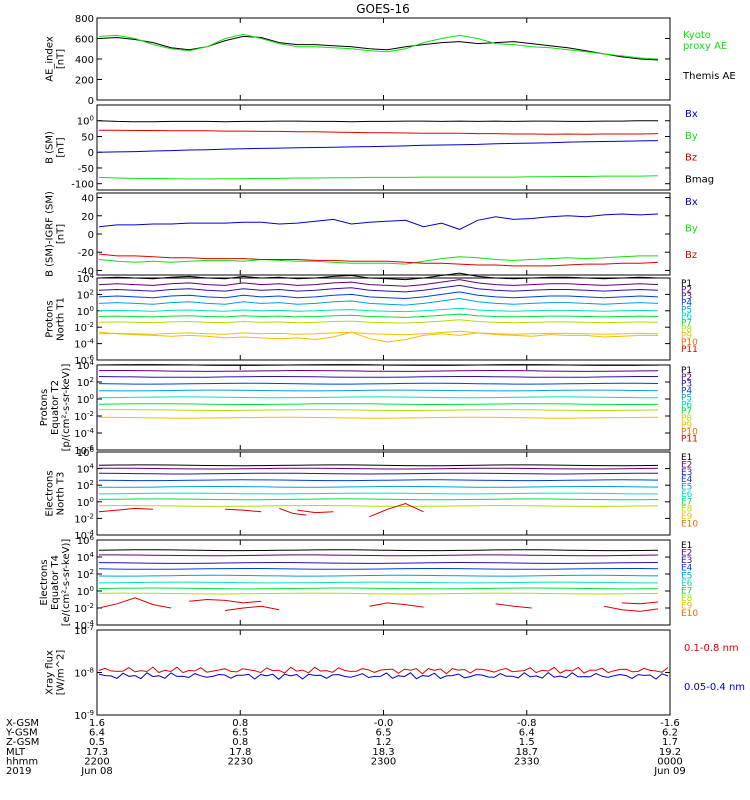 The image size is (750, 800). I want to click on legend-entry: P3, so click(686, 385).